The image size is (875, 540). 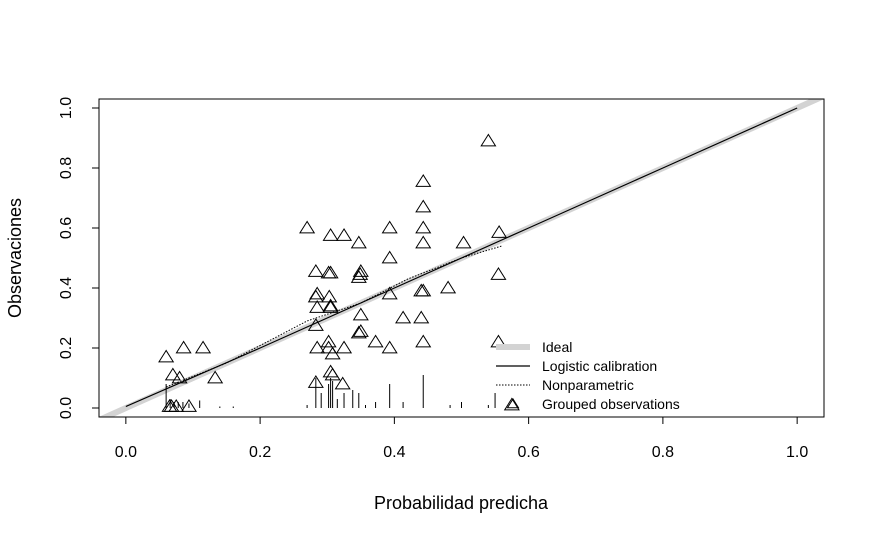 I want to click on legend-triangle-icon, so click(x=513, y=403).